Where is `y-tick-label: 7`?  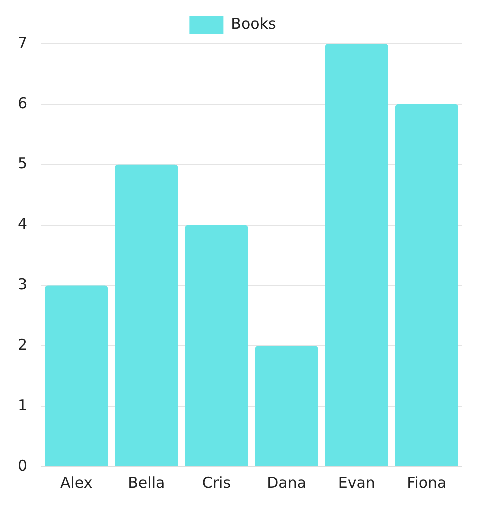
y-tick-label: 7 is located at coordinates (23, 43).